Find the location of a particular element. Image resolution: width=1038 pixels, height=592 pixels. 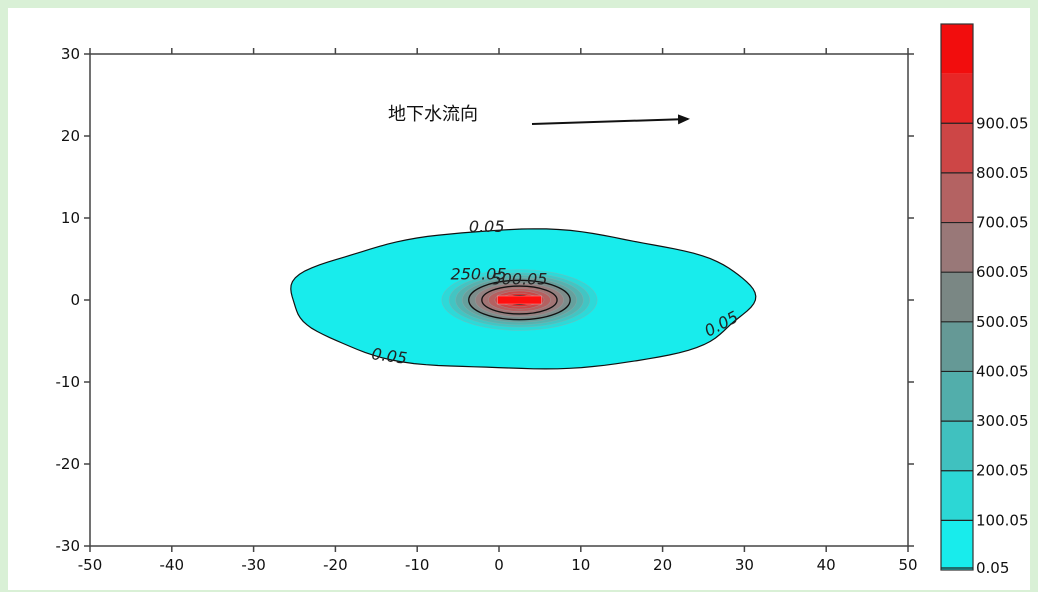

annotation-layer: 地下水流向 is located at coordinates (539, 114).